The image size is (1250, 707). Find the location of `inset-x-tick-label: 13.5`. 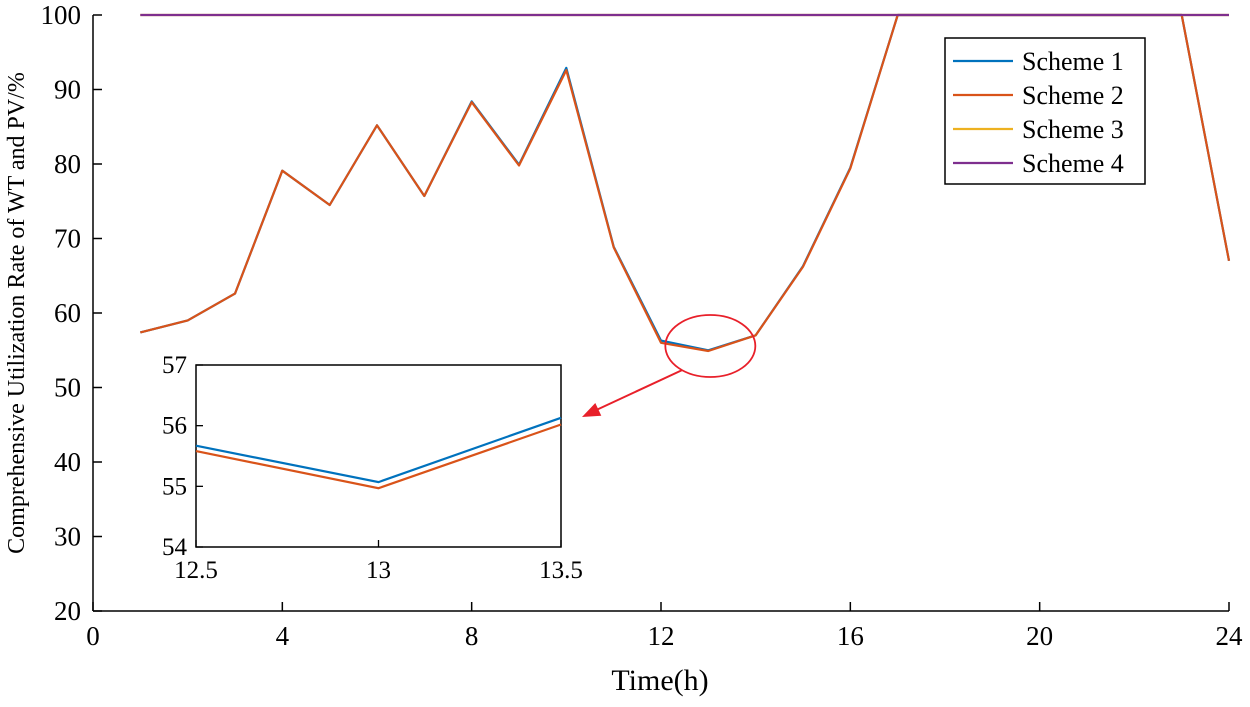

inset-x-tick-label: 13.5 is located at coordinates (561, 570).